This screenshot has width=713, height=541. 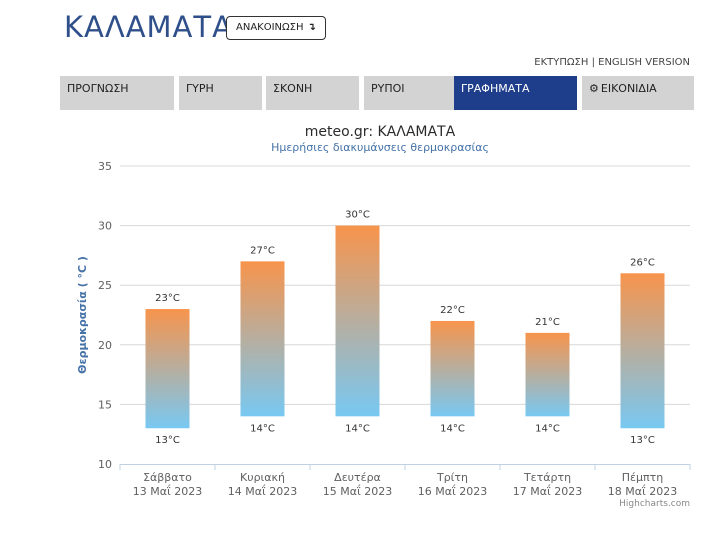 I want to click on tab-label: ΓΡΑΦΗΜΑΤΑ, so click(x=495, y=88).